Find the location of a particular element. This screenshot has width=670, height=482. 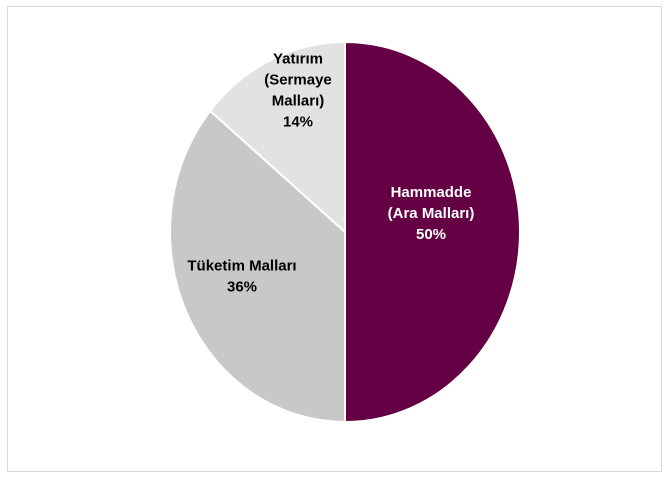

pie-slice-yatirim-sermaye-mallari is located at coordinates (277, 137).